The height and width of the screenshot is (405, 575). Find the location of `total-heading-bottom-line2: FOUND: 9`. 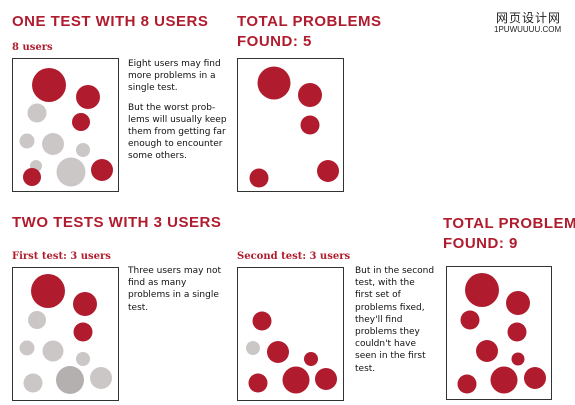

total-heading-bottom-line2: FOUND: 9 is located at coordinates (480, 243).